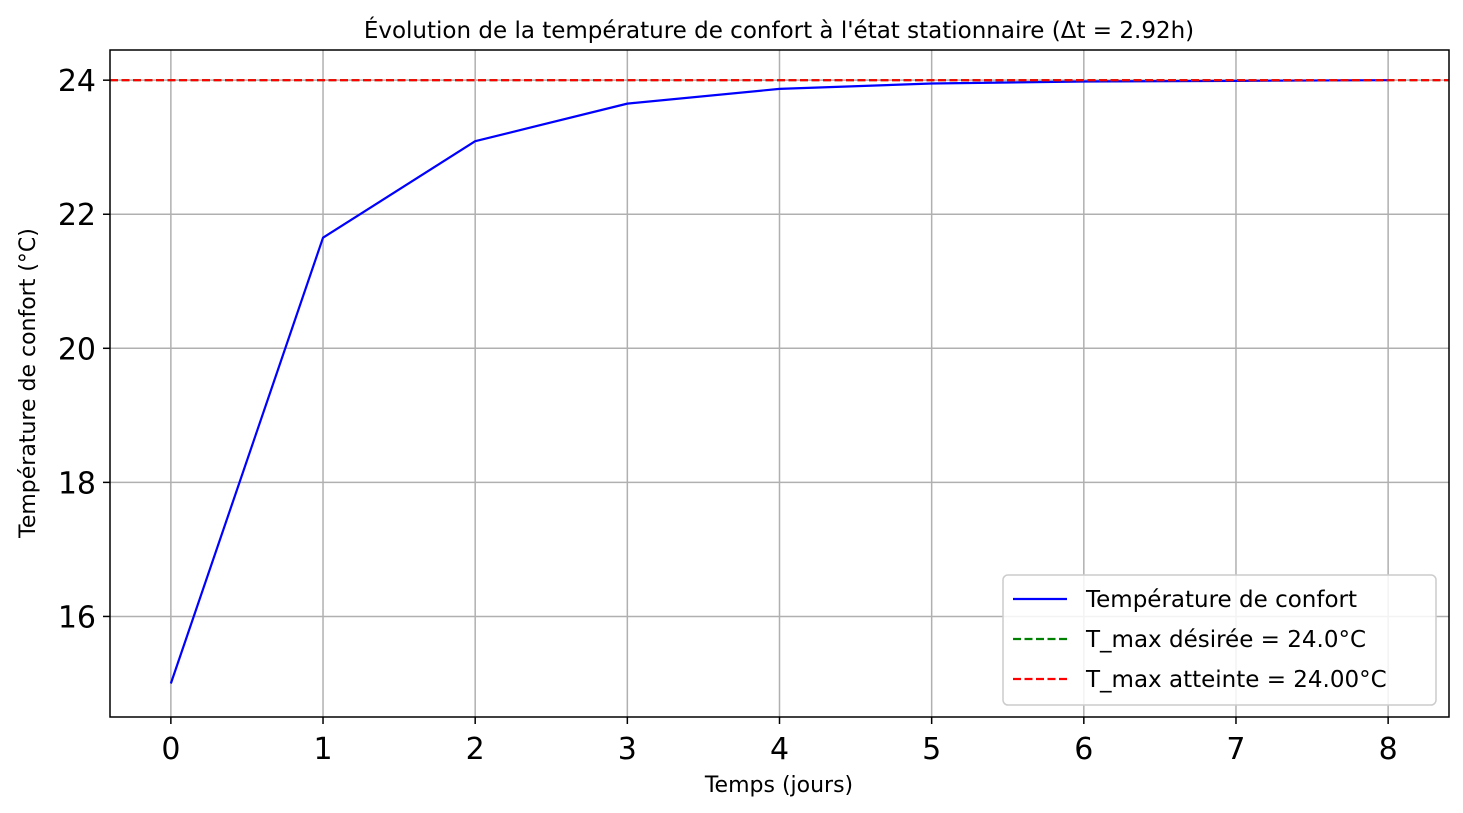 Image resolution: width=1463 pixels, height=813 pixels. I want to click on legend-label: Température de confort, so click(1221, 600).